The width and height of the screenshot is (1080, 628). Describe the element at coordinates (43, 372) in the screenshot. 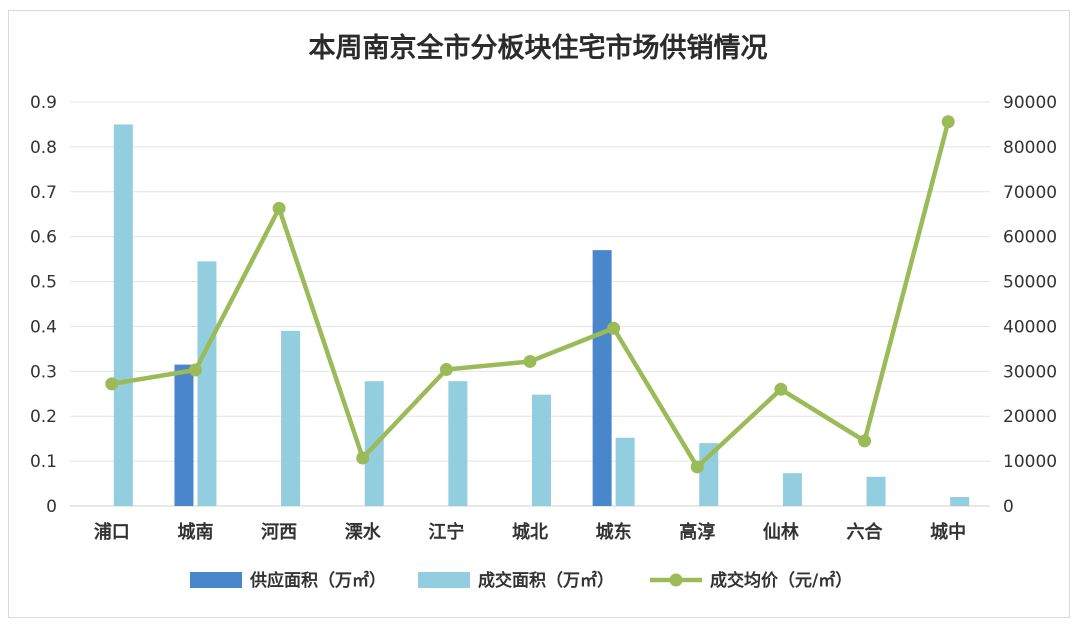

I see `left-tick-label: 0.3` at that location.